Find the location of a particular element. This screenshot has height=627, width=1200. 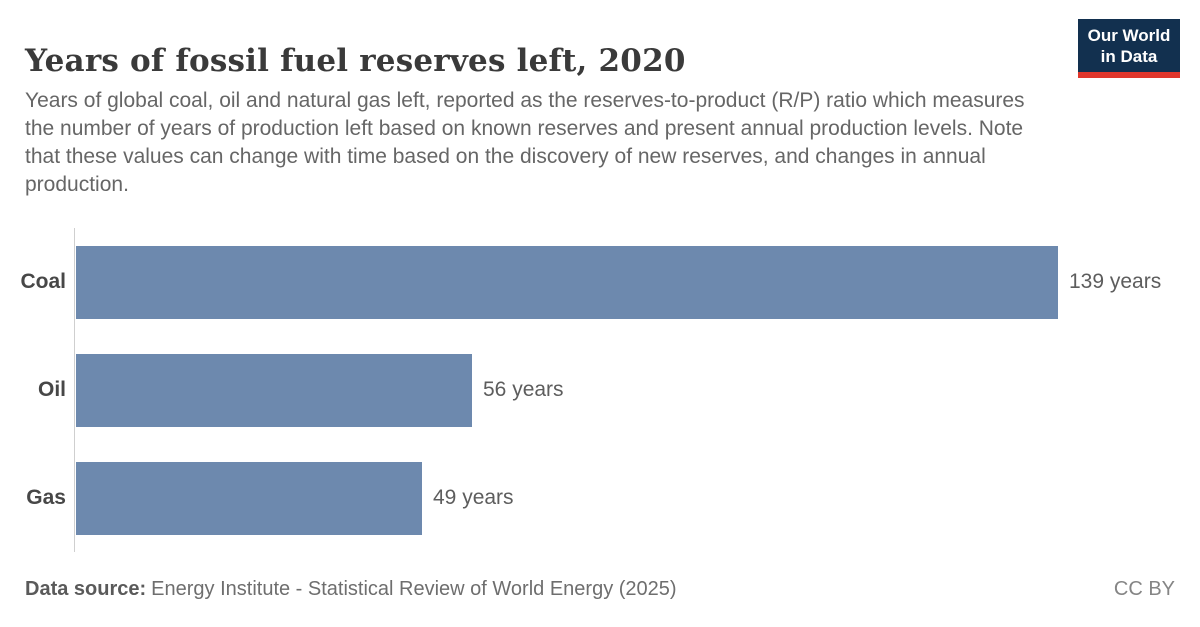

page-title: Years of fossil fuel reserves left, 2020 is located at coordinates (355, 60).